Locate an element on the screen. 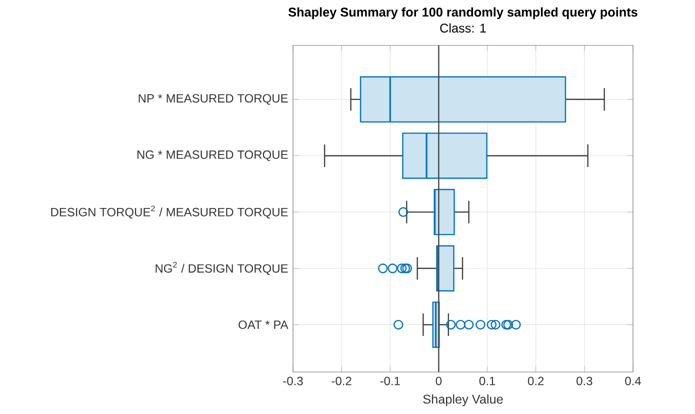  y-tick-label: DESIGN TORQUE$^{2}$ / MEASURED TORQUE is located at coordinates (169, 212).